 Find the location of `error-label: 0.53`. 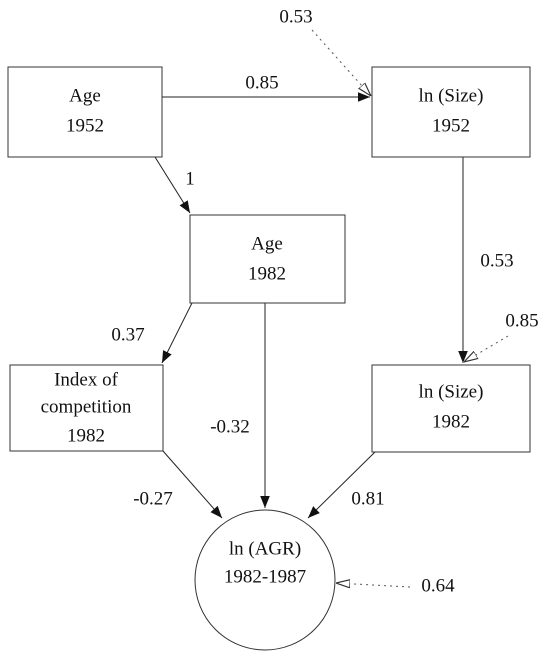

error-label: 0.53 is located at coordinates (295, 16).